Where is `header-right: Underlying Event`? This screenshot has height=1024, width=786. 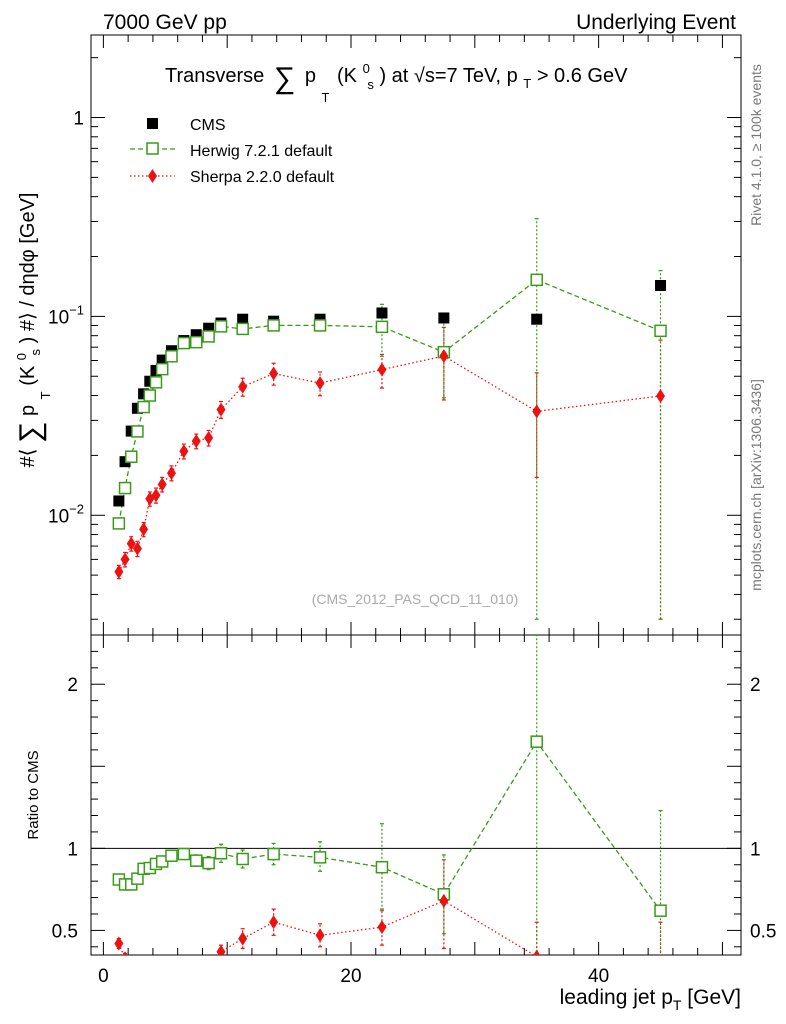
header-right: Underlying Event is located at coordinates (656, 22).